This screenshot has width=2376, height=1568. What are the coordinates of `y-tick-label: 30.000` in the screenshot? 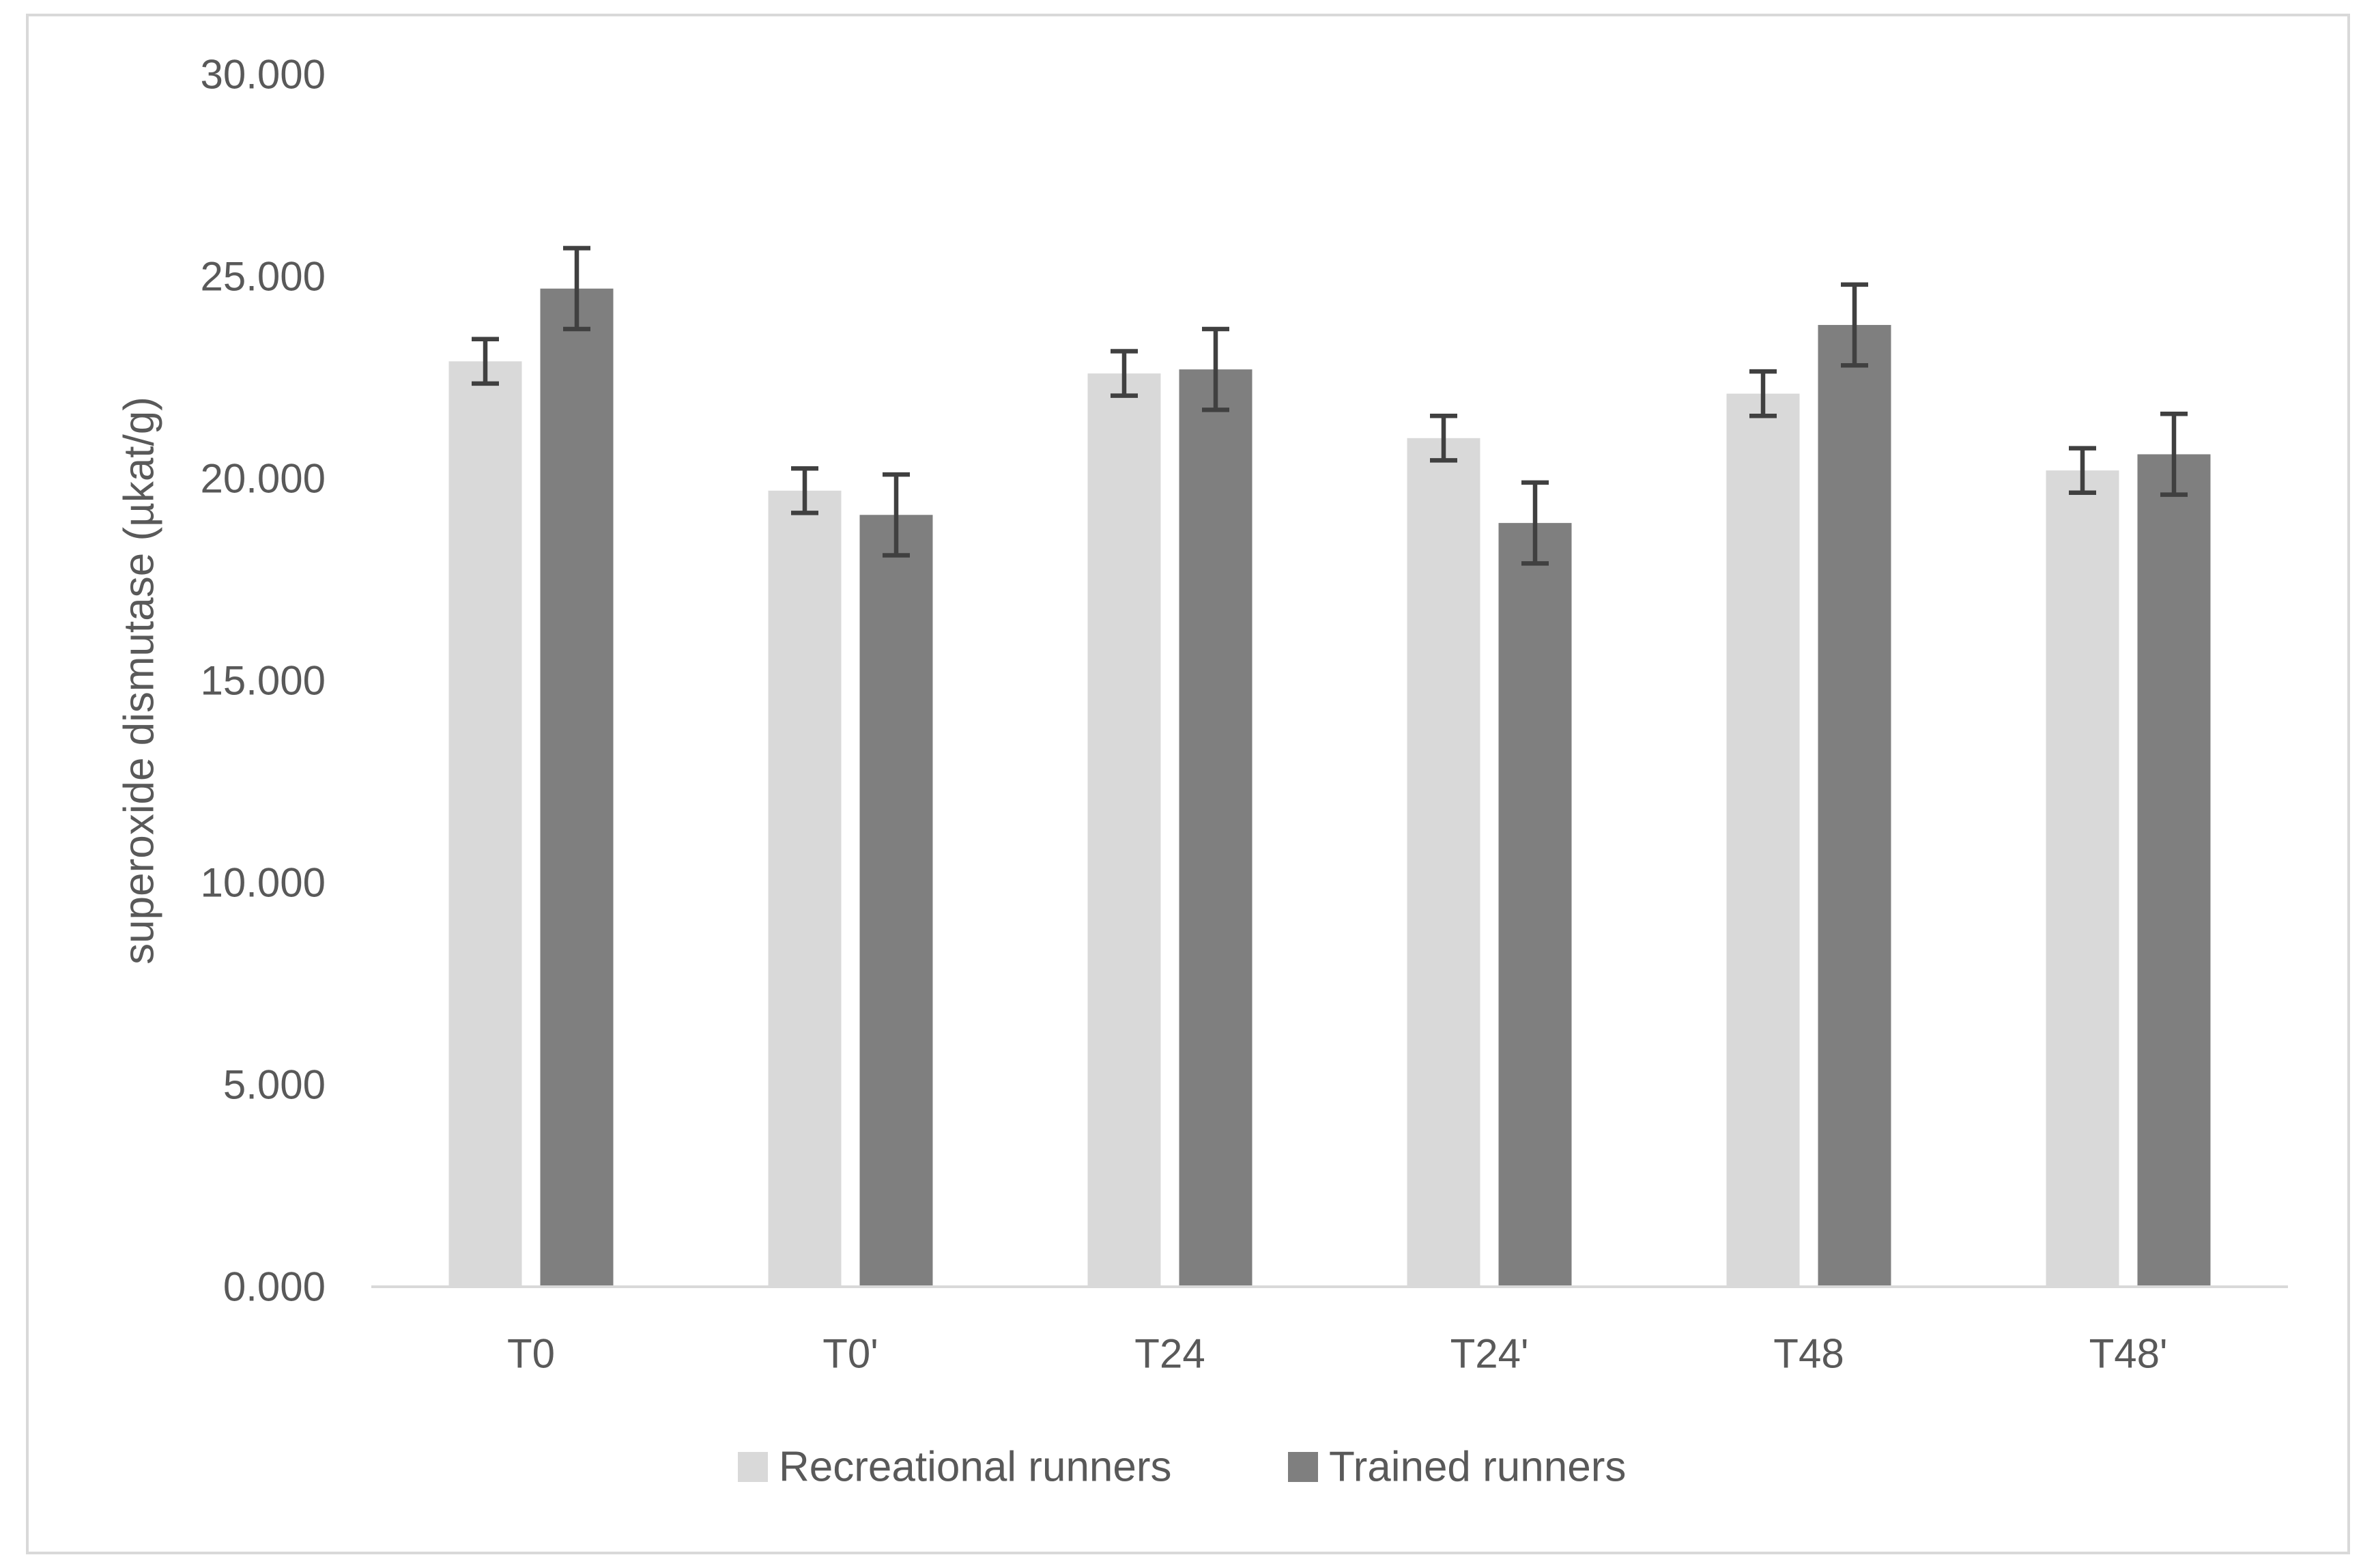 It's located at (263, 75).